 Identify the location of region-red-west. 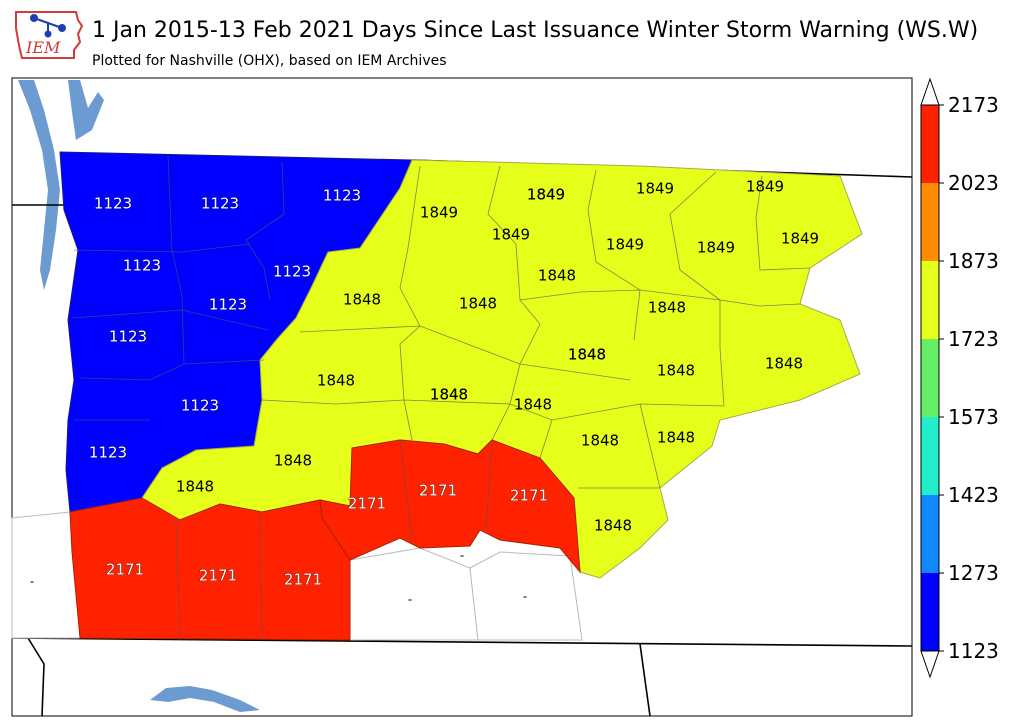
(210, 569).